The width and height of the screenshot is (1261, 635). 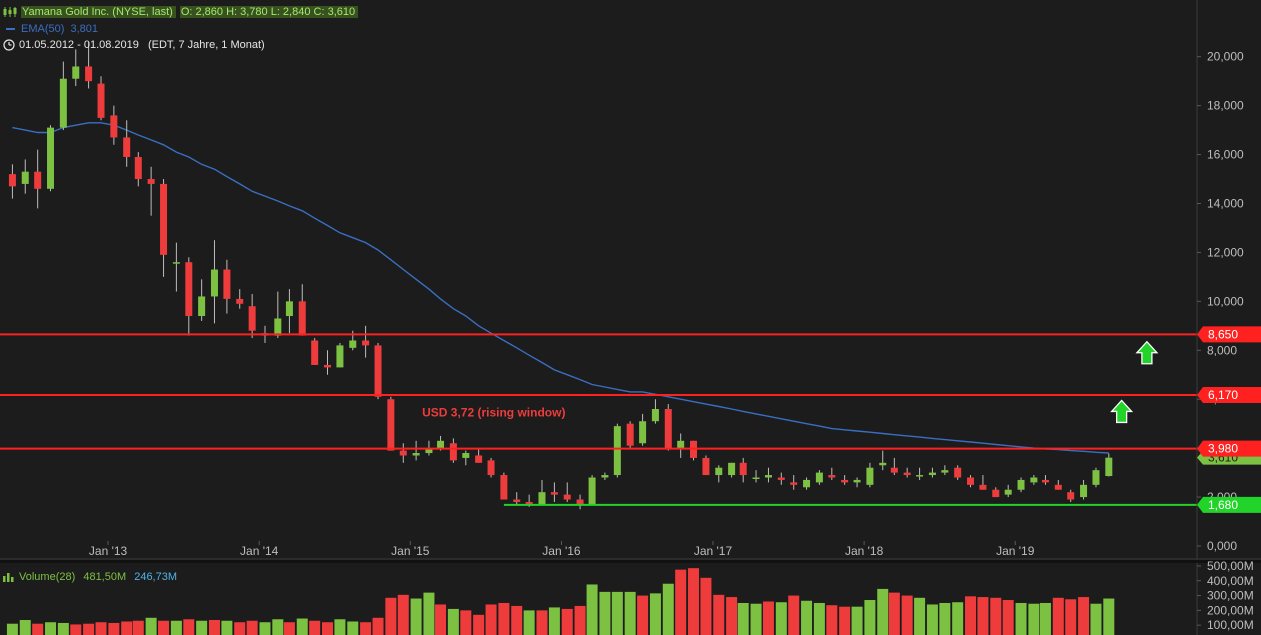 What do you see at coordinates (560, 601) in the screenshot?
I see `volume-bars` at bounding box center [560, 601].